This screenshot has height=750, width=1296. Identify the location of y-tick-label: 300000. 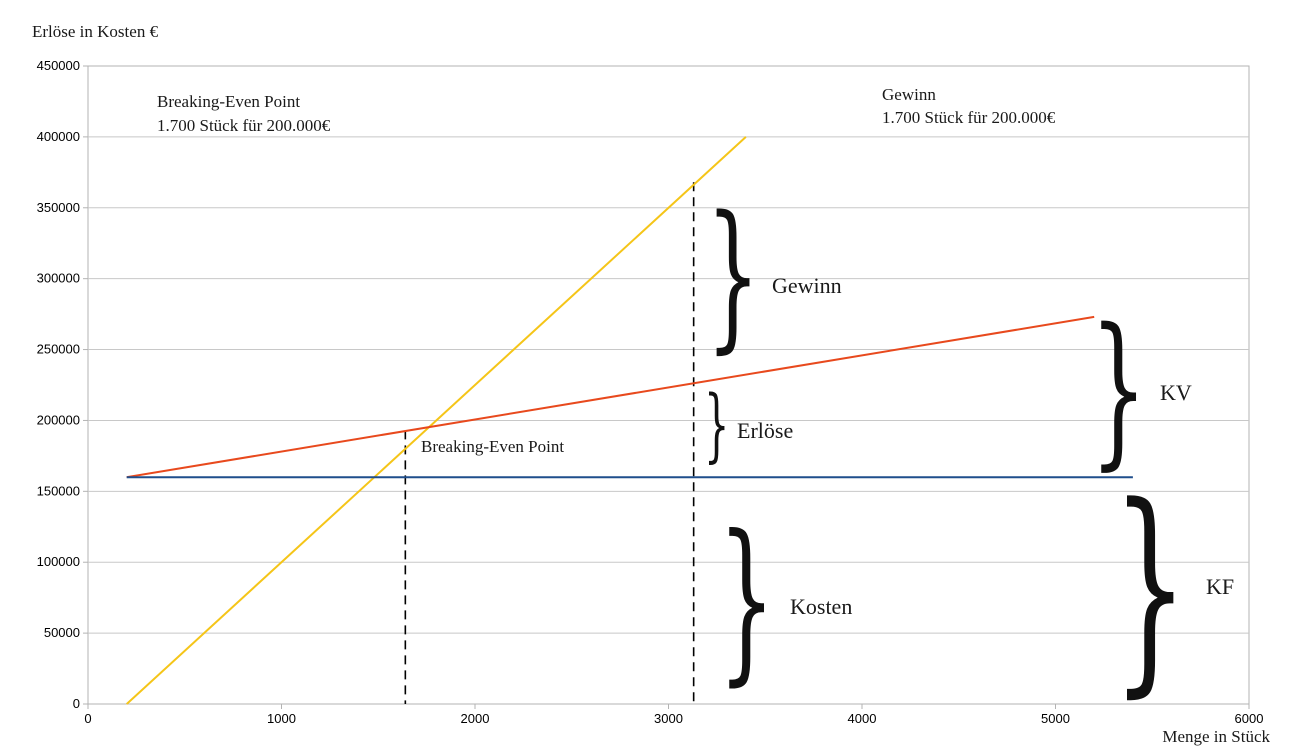
(58, 278).